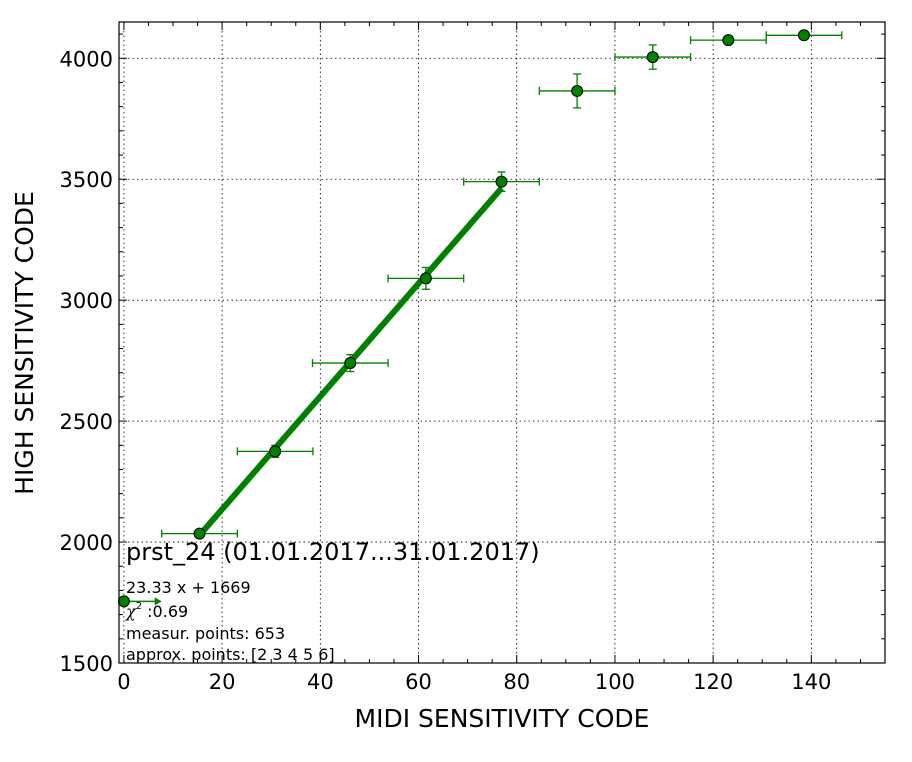 The height and width of the screenshot is (762, 912). What do you see at coordinates (123, 682) in the screenshot?
I see `x-tick-label: 0` at bounding box center [123, 682].